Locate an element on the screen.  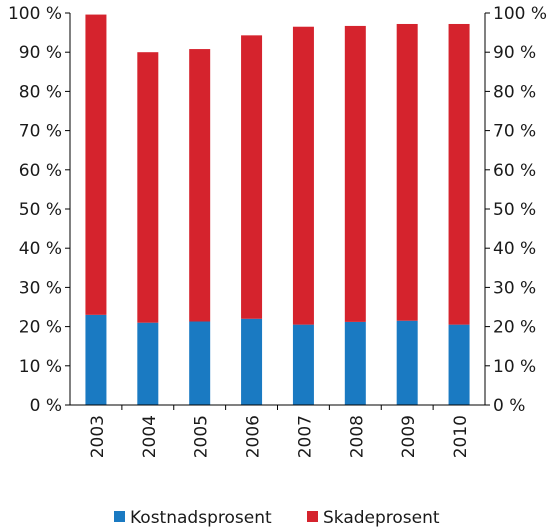
x-tick-label: 2005 is located at coordinates (202, 436).